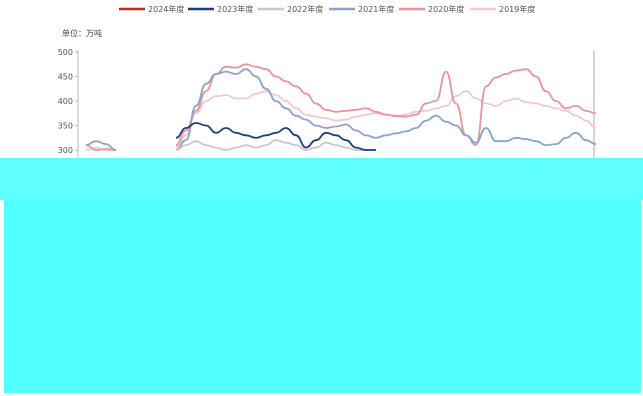 This screenshot has height=396, width=643. I want to click on legend-label: 2022年度, so click(305, 9).